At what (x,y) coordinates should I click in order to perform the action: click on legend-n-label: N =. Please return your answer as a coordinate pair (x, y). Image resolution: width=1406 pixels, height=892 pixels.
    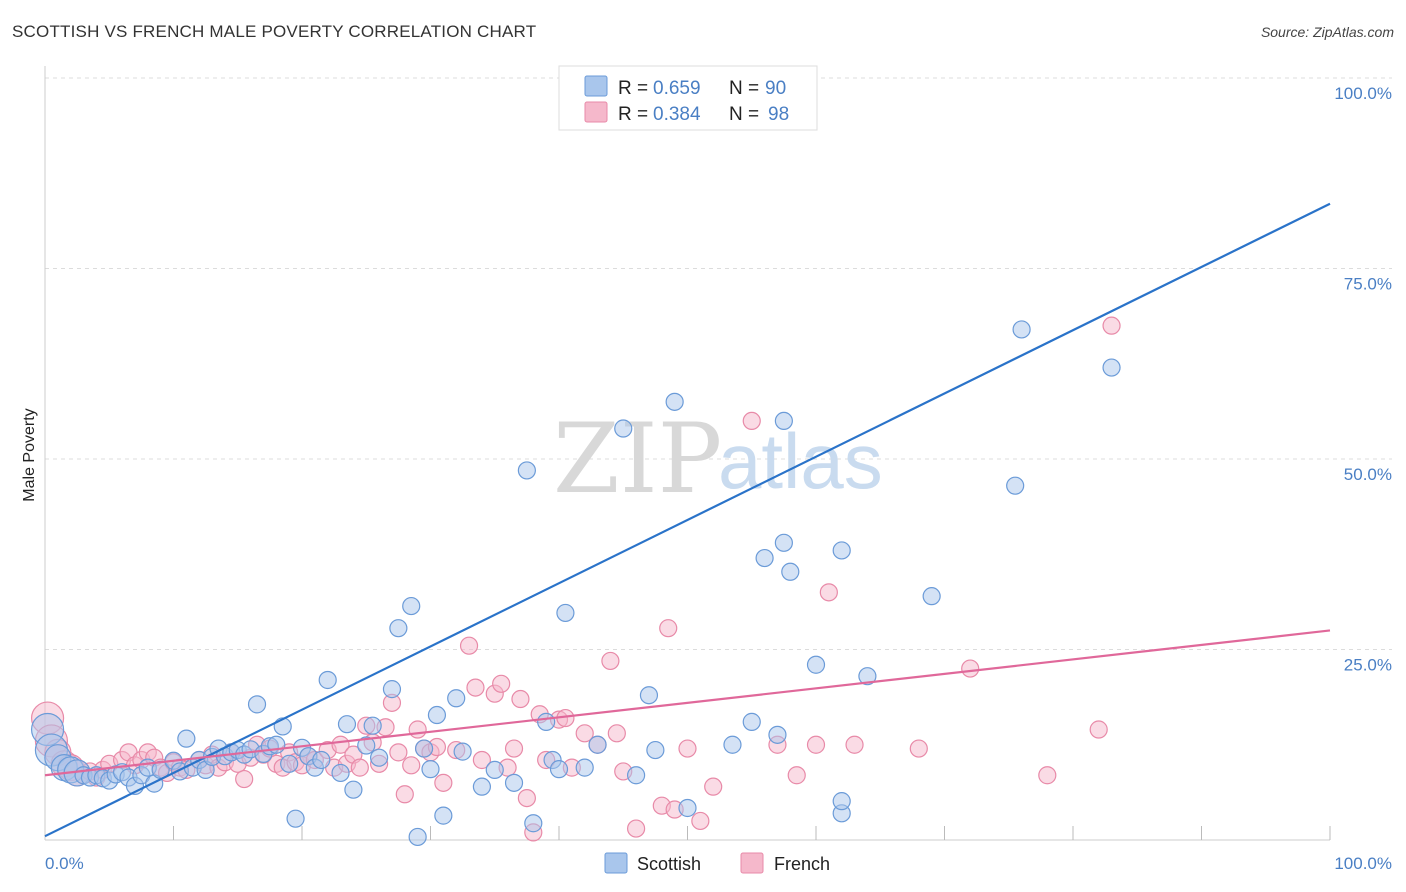
    Looking at the image, I should click on (744, 114).